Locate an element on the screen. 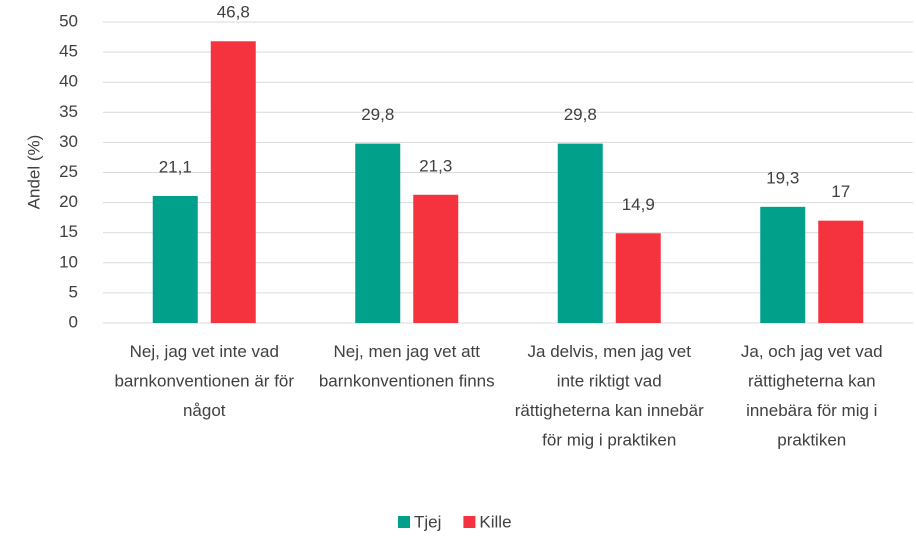 This screenshot has height=539, width=916. y-tick-label: 20 is located at coordinates (68, 201).